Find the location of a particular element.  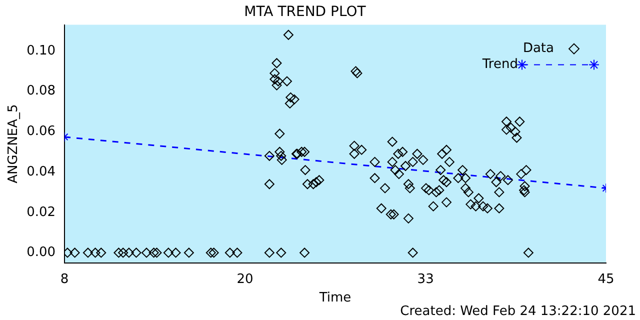

x-tick-label: 45 is located at coordinates (606, 279).